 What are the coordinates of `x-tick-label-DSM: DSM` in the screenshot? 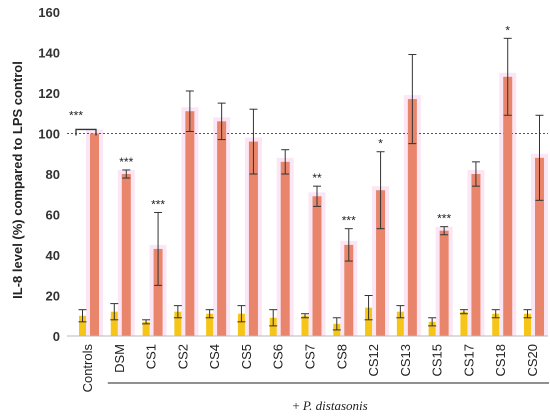 It's located at (119, 358).